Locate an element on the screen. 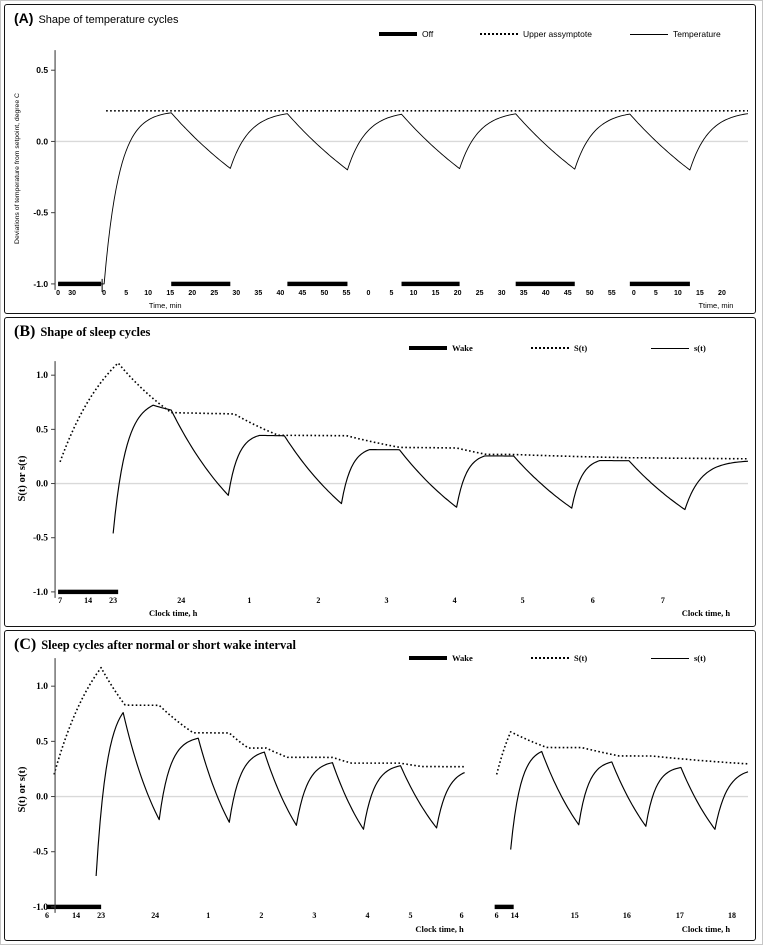  x-tick-label: 40 is located at coordinates (546, 293).